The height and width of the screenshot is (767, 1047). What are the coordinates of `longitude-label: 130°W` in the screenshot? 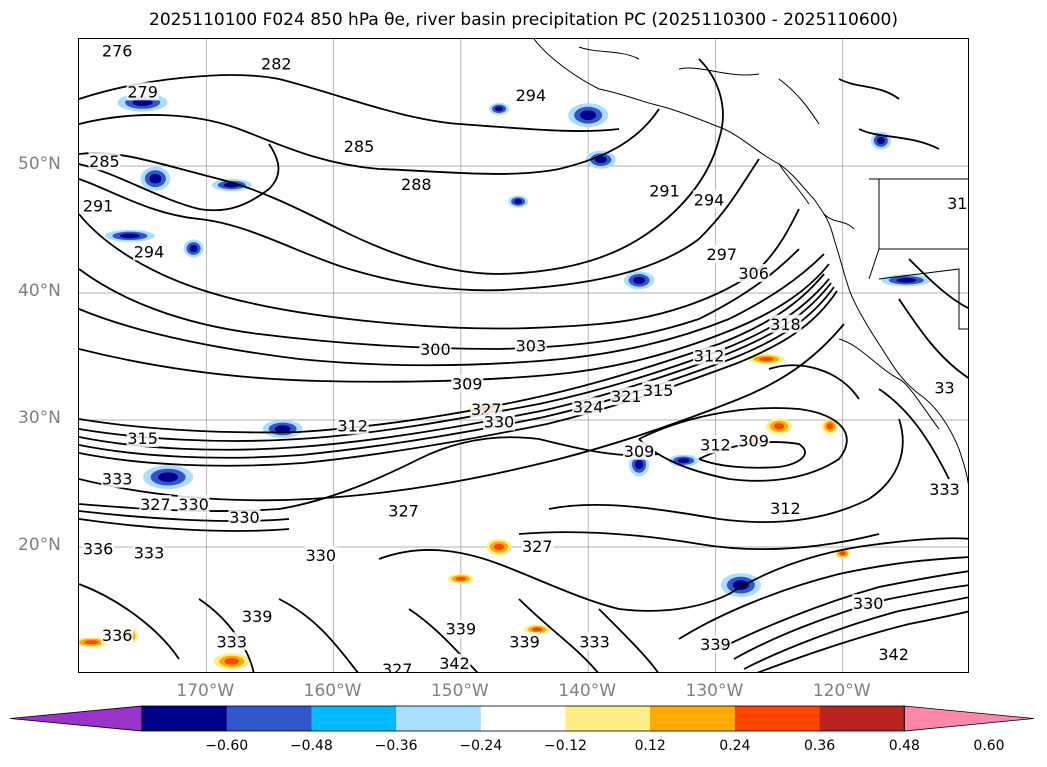 It's located at (714, 691).